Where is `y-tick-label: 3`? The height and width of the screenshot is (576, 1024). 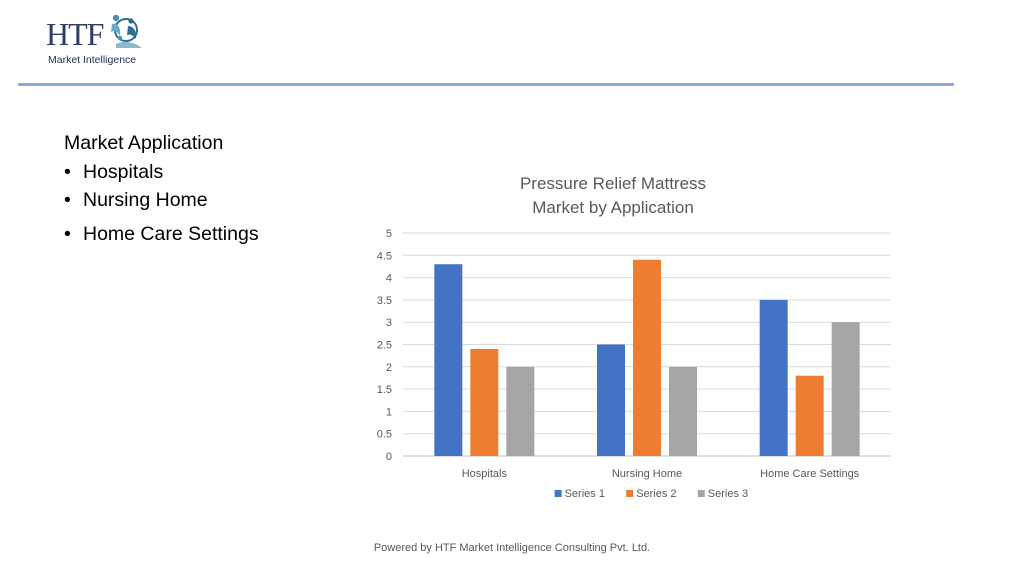 y-tick-label: 3 is located at coordinates (389, 323).